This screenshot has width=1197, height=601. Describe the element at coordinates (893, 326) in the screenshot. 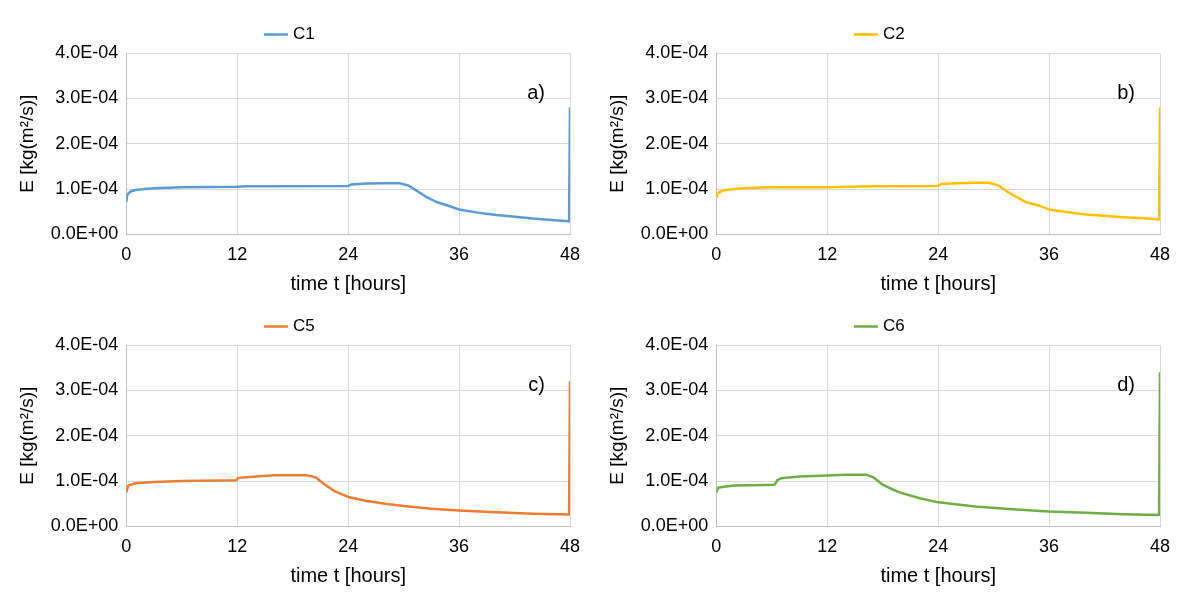

I see `legend-label: C6` at that location.